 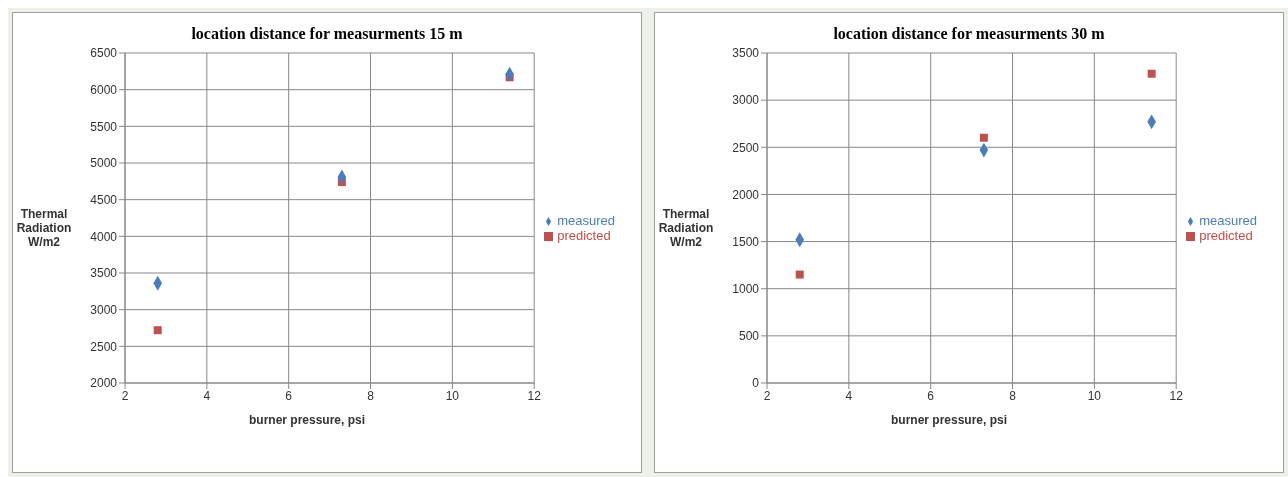 I want to click on y-tick-label: 5500, so click(x=104, y=126).